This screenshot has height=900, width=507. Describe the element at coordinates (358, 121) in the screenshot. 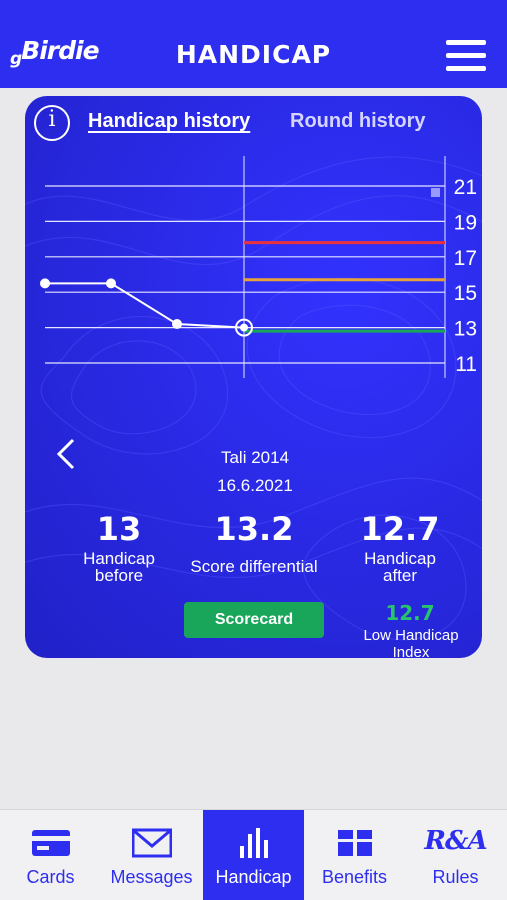

I see `tab-round-history: Round history` at that location.